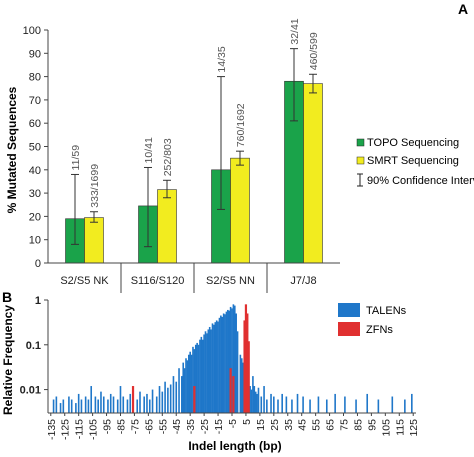 This screenshot has width=474, height=457. Describe the element at coordinates (163, 426) in the screenshot. I see `x-tick-label-b-8: -55` at that location.